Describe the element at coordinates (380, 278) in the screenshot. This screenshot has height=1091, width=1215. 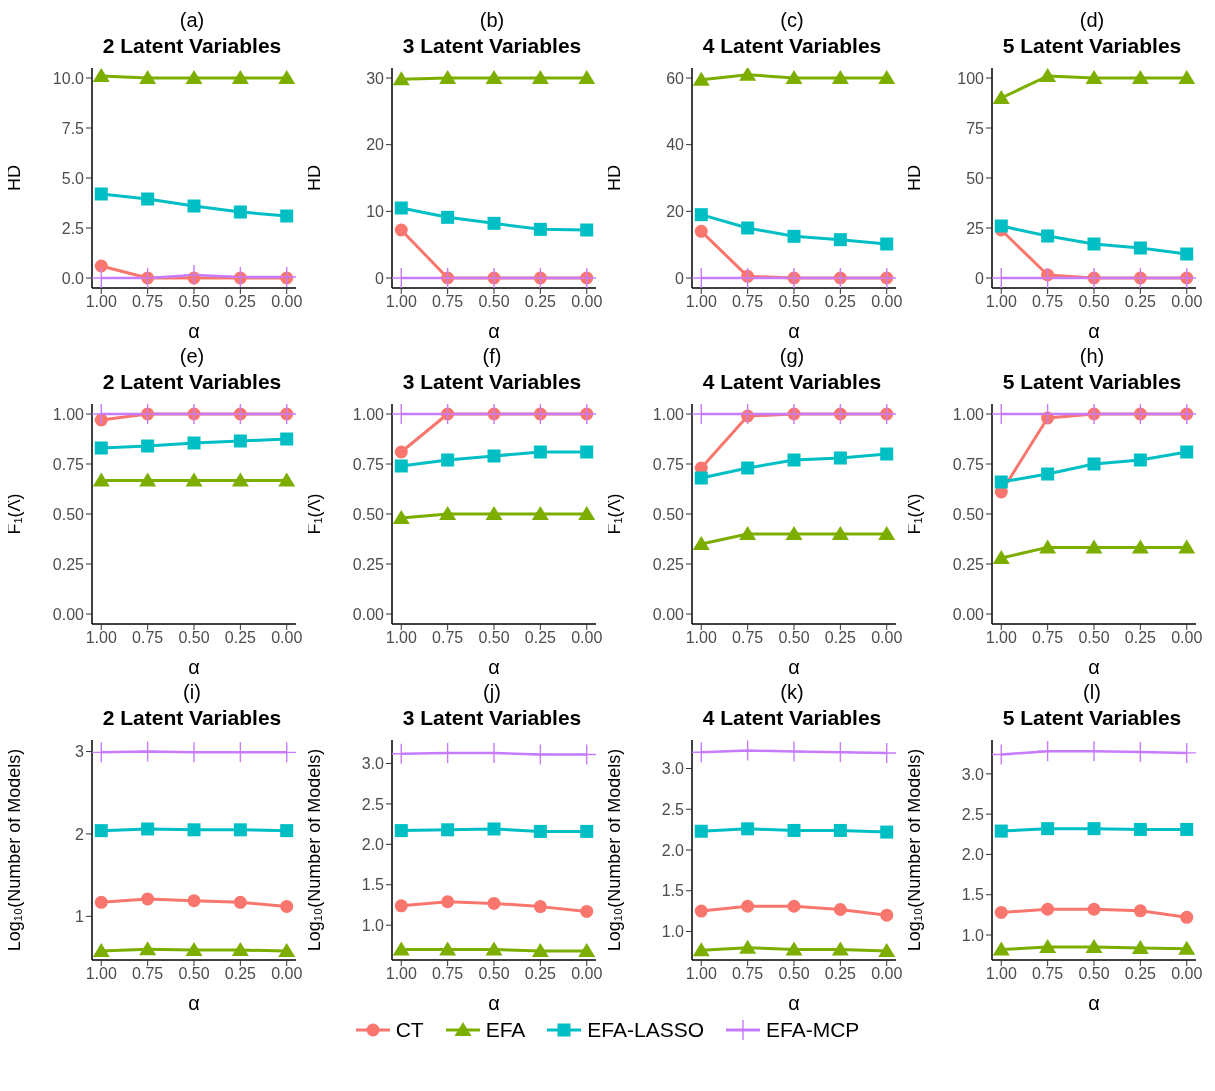
I see `y-tick-label: 0` at that location.